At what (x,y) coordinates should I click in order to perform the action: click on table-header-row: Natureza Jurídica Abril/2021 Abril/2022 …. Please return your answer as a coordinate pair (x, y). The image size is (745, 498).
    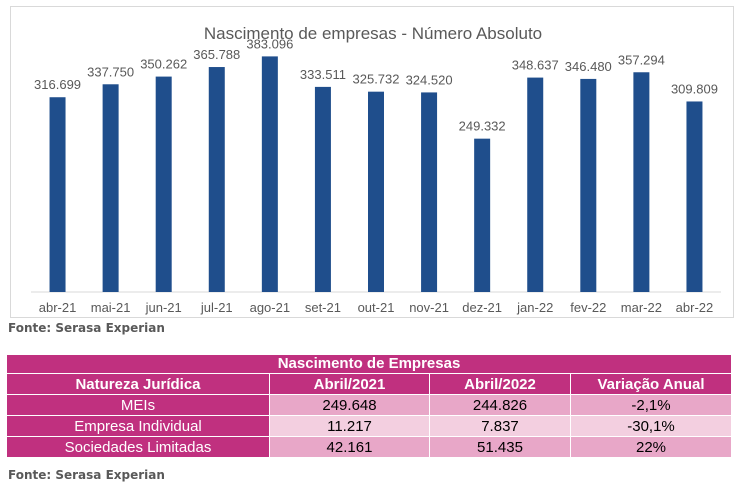
    Looking at the image, I should click on (369, 384).